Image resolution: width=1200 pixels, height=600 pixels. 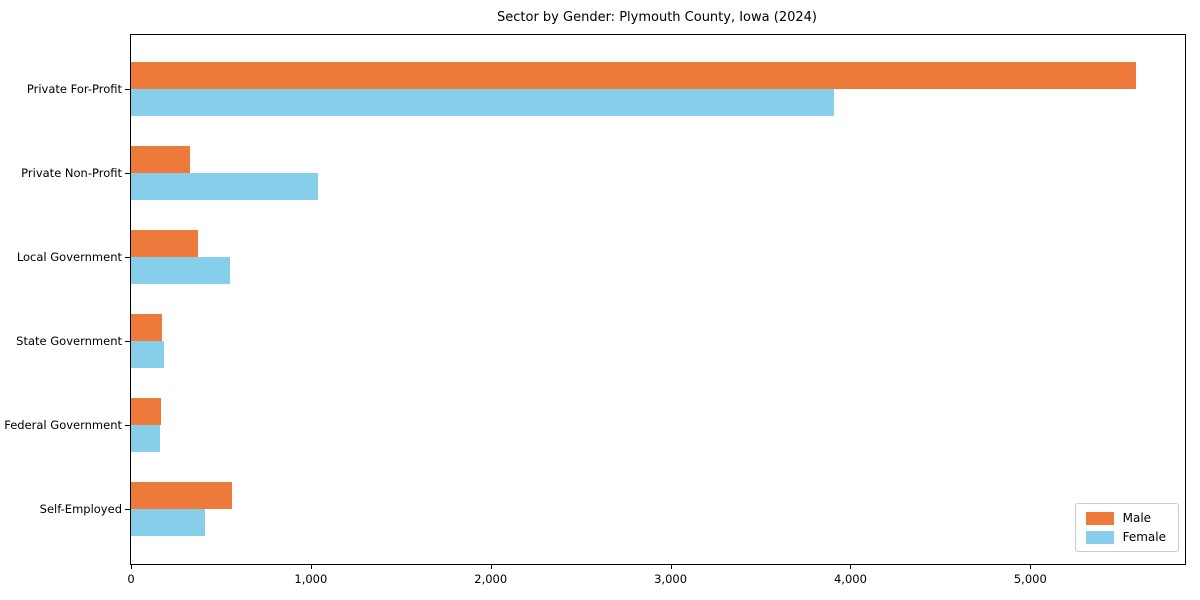 I want to click on y-tick-label: Private For-Profit, so click(x=74, y=89).